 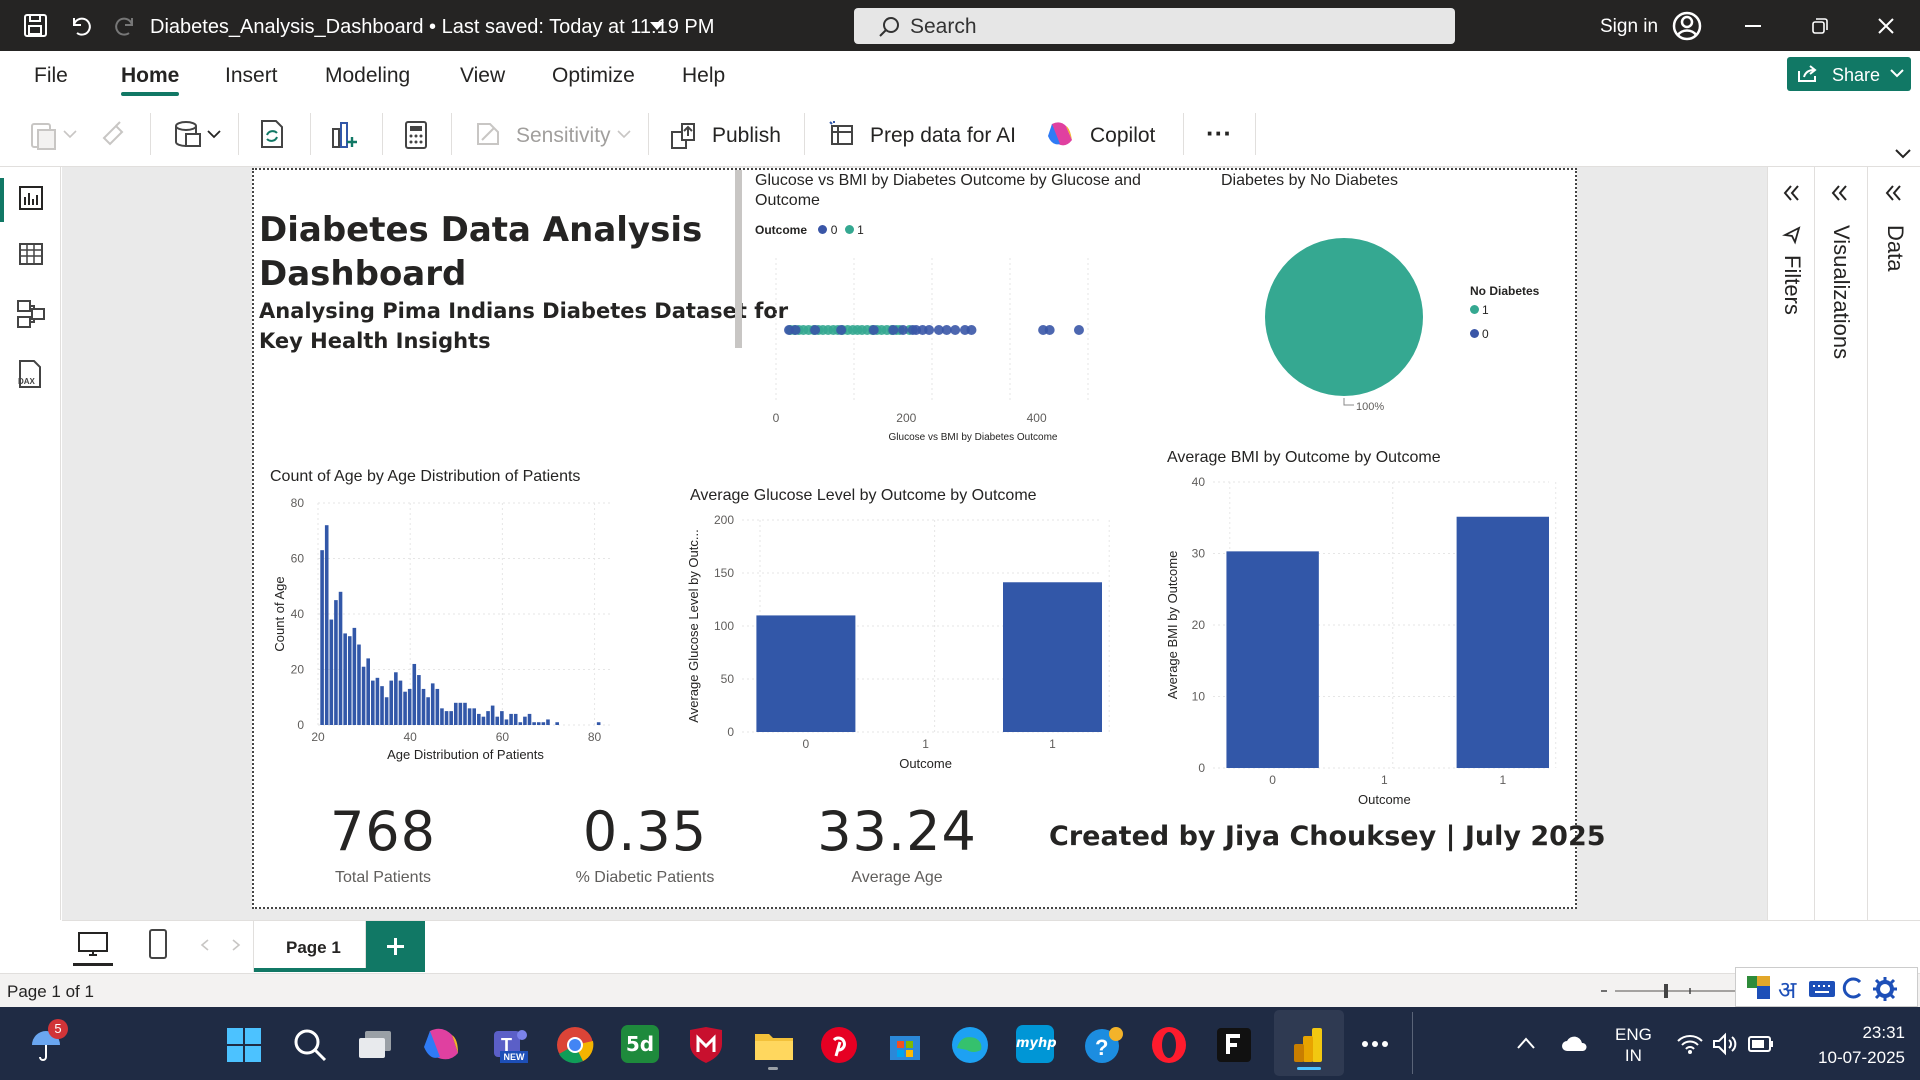 What do you see at coordinates (685, 135) in the screenshot?
I see `publish-icon` at bounding box center [685, 135].